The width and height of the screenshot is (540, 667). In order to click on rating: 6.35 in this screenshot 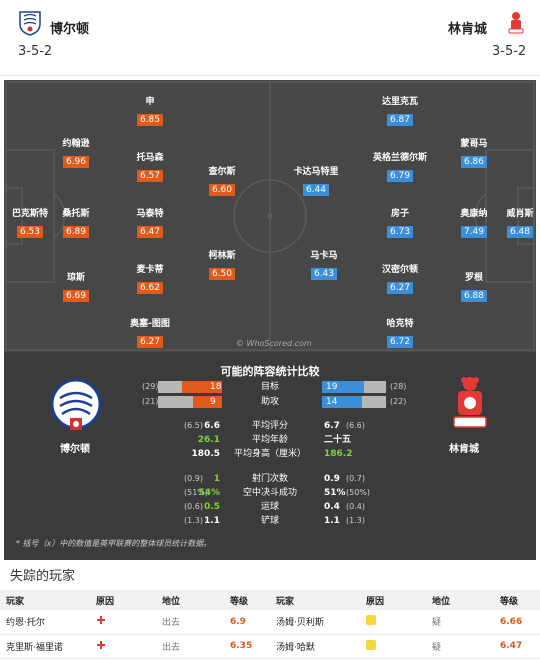, I will do `click(247, 646)`.